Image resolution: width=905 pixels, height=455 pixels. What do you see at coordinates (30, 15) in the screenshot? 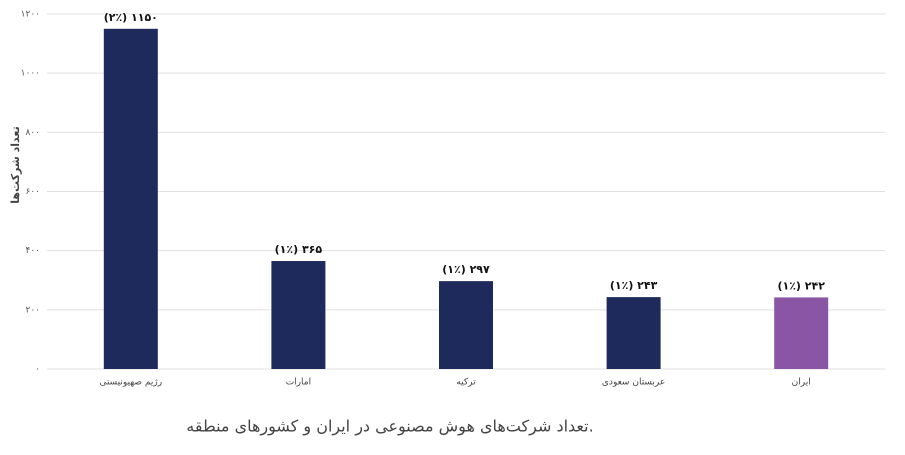
I see `y-tick-label: ۱۲۰۰` at bounding box center [30, 15].